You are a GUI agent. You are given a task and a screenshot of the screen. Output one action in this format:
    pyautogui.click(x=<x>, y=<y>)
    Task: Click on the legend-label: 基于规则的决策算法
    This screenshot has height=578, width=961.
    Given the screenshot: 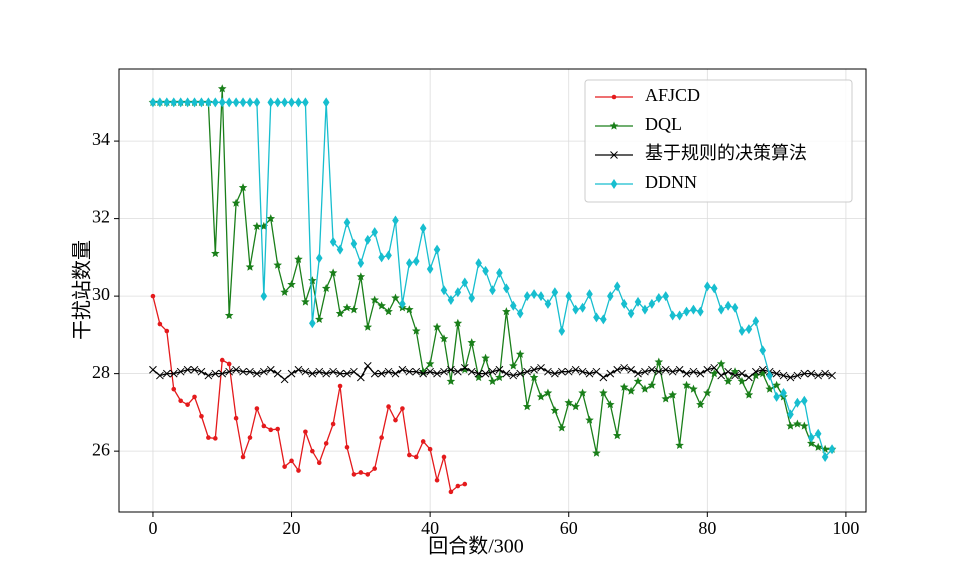 What is the action you would take?
    pyautogui.click(x=726, y=153)
    